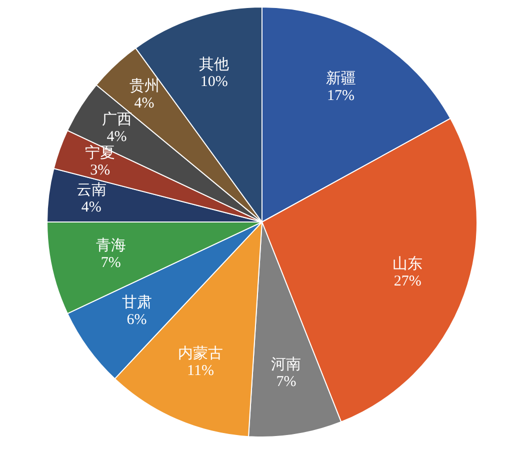 The image size is (518, 453). What do you see at coordinates (341, 96) in the screenshot?
I see `data-label: 17%` at bounding box center [341, 96].